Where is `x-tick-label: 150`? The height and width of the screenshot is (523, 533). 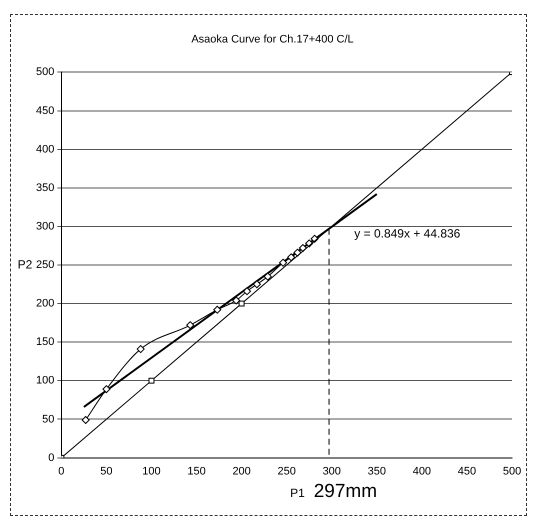 x-tick-label: 150 is located at coordinates (196, 471).